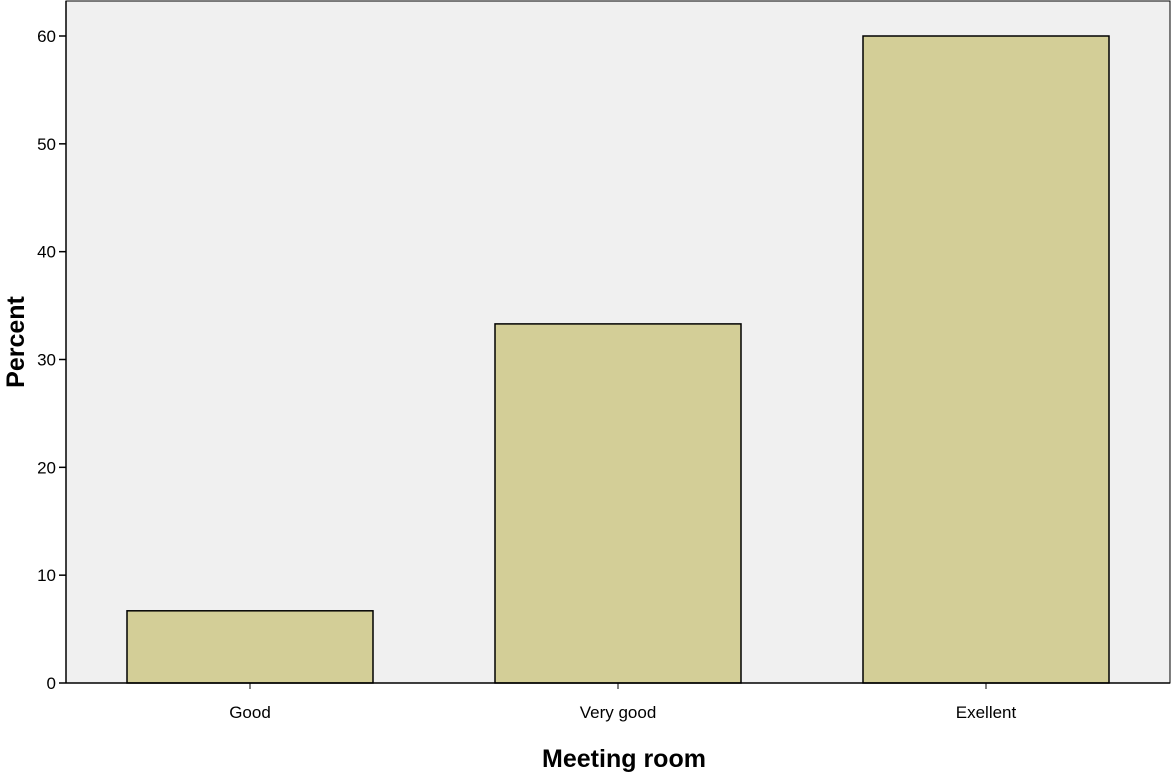 This screenshot has height=781, width=1171. I want to click on y-tick-label: 50, so click(46, 144).